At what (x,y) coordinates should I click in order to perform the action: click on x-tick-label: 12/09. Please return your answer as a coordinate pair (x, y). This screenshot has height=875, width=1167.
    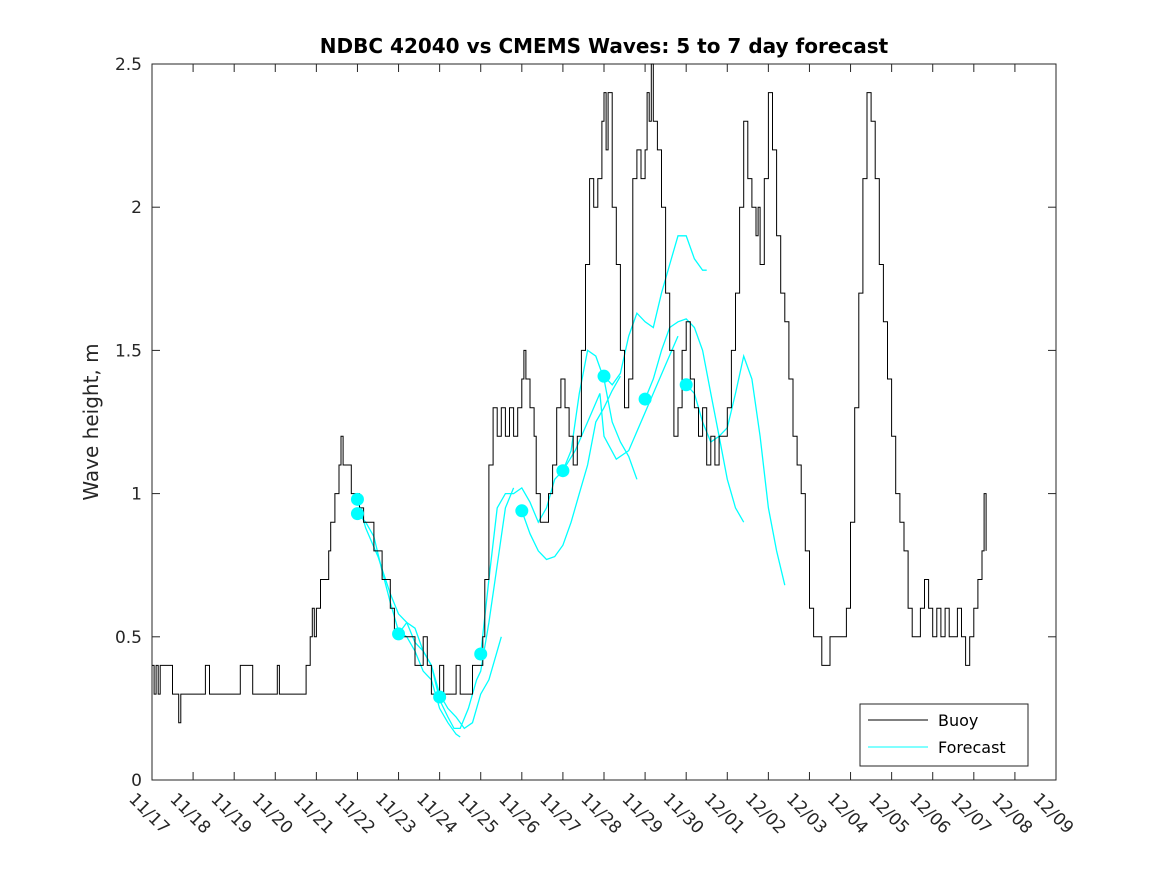
    Looking at the image, I should click on (1052, 813).